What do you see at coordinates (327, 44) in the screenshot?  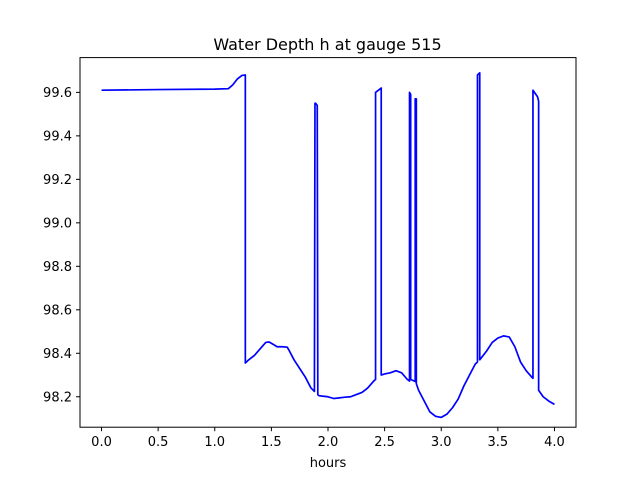 I see `chart-title: Water Depth h at gauge 515` at bounding box center [327, 44].